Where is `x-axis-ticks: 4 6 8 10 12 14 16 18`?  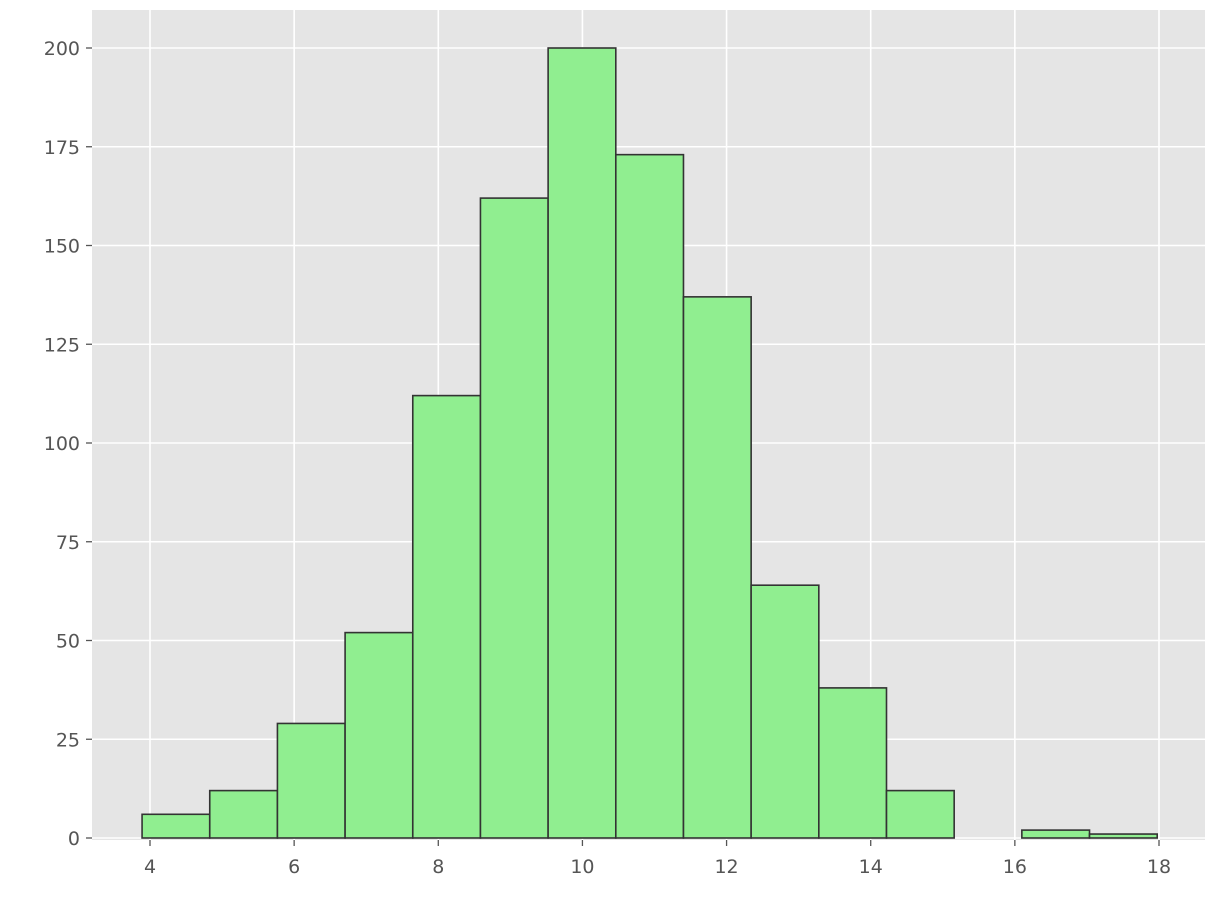
x-axis-ticks: 4 6 8 10 12 14 16 18 is located at coordinates (657, 859).